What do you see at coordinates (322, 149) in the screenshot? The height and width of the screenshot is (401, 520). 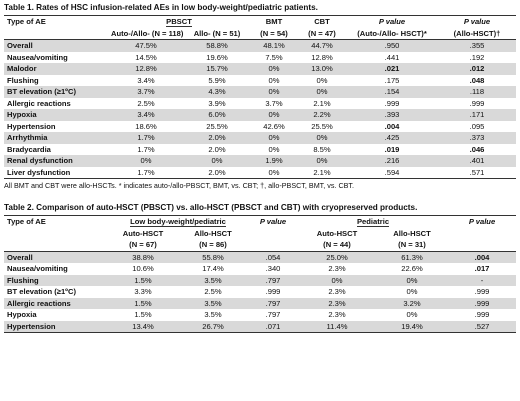 I see `value-cell: 8.5%` at bounding box center [322, 149].